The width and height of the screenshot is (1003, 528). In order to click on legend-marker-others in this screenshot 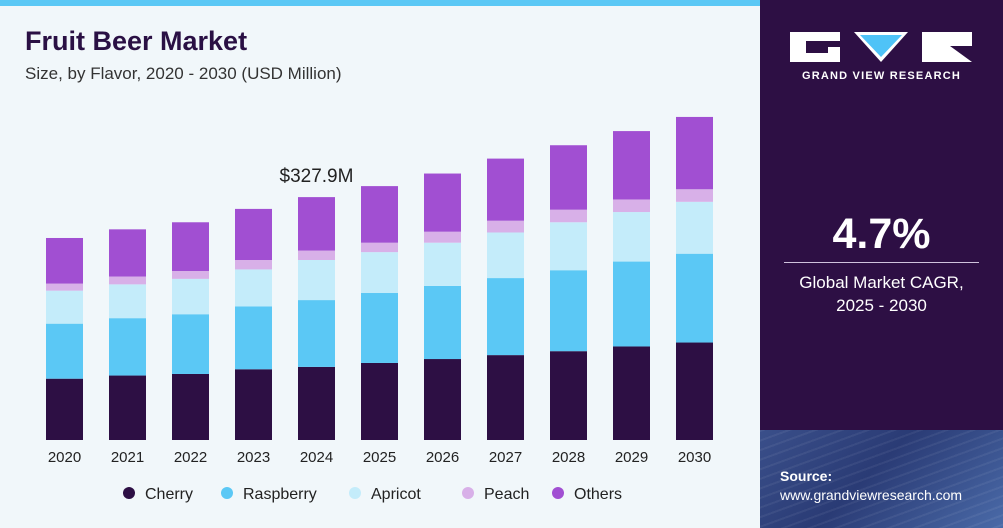, I will do `click(558, 493)`.